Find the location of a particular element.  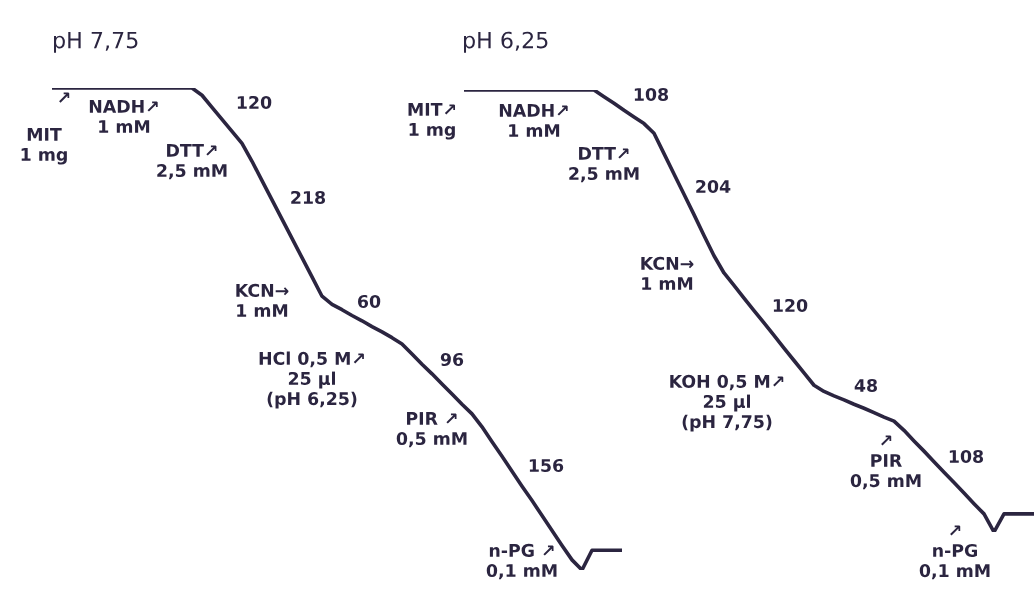

annotation: 48 is located at coordinates (865, 385).